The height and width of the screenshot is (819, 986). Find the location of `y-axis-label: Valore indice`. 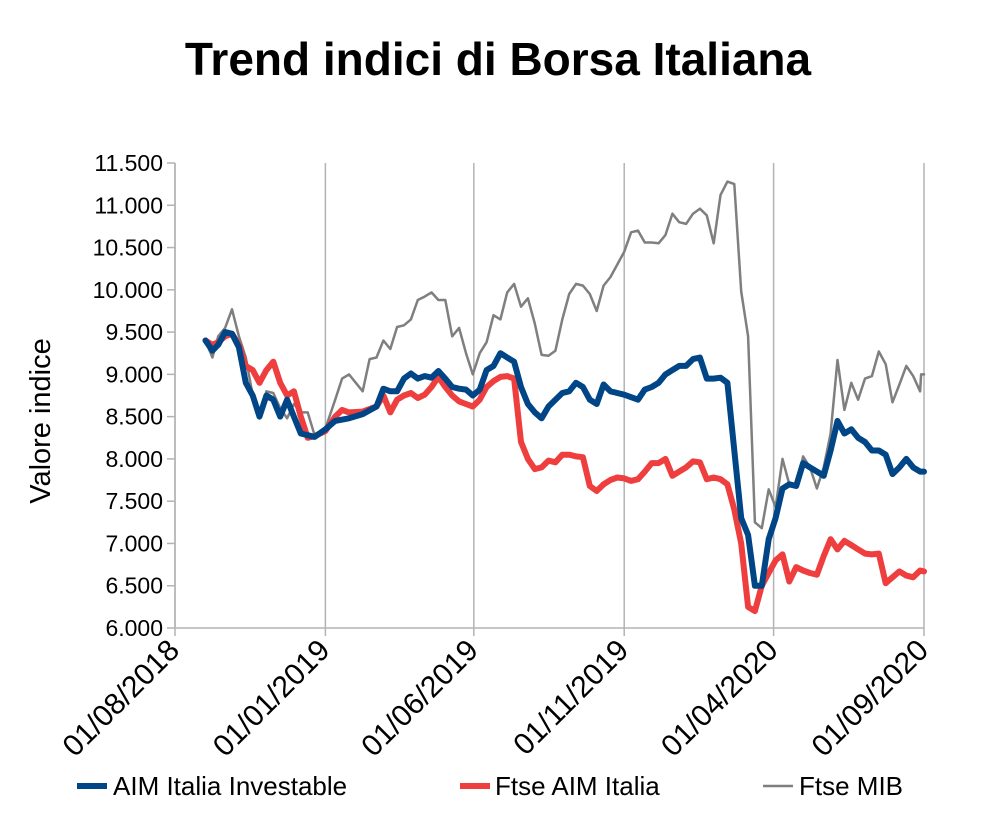

y-axis-label: Valore indice is located at coordinates (41, 421).